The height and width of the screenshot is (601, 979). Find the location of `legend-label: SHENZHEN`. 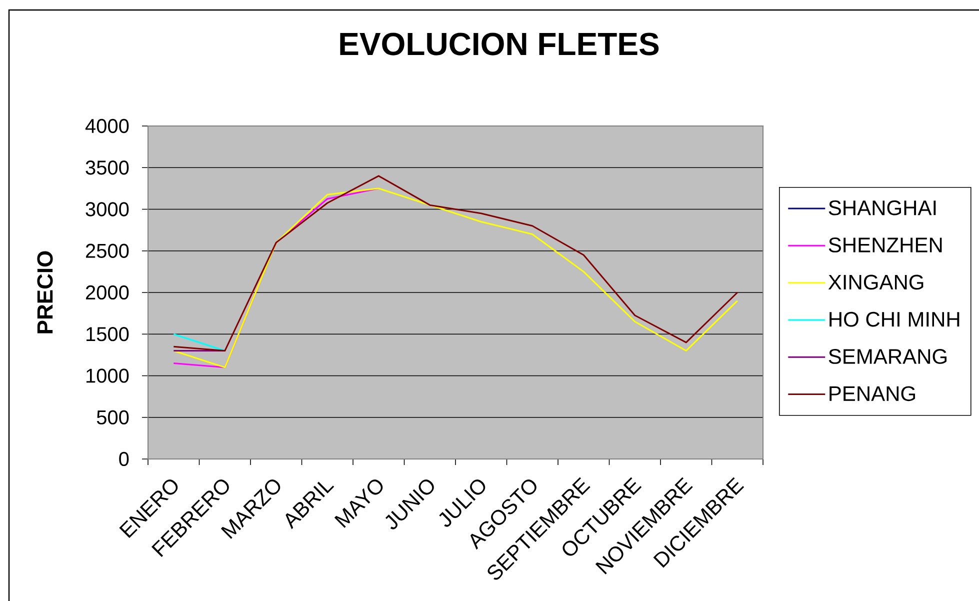

legend-label: SHENZHEN is located at coordinates (885, 245).